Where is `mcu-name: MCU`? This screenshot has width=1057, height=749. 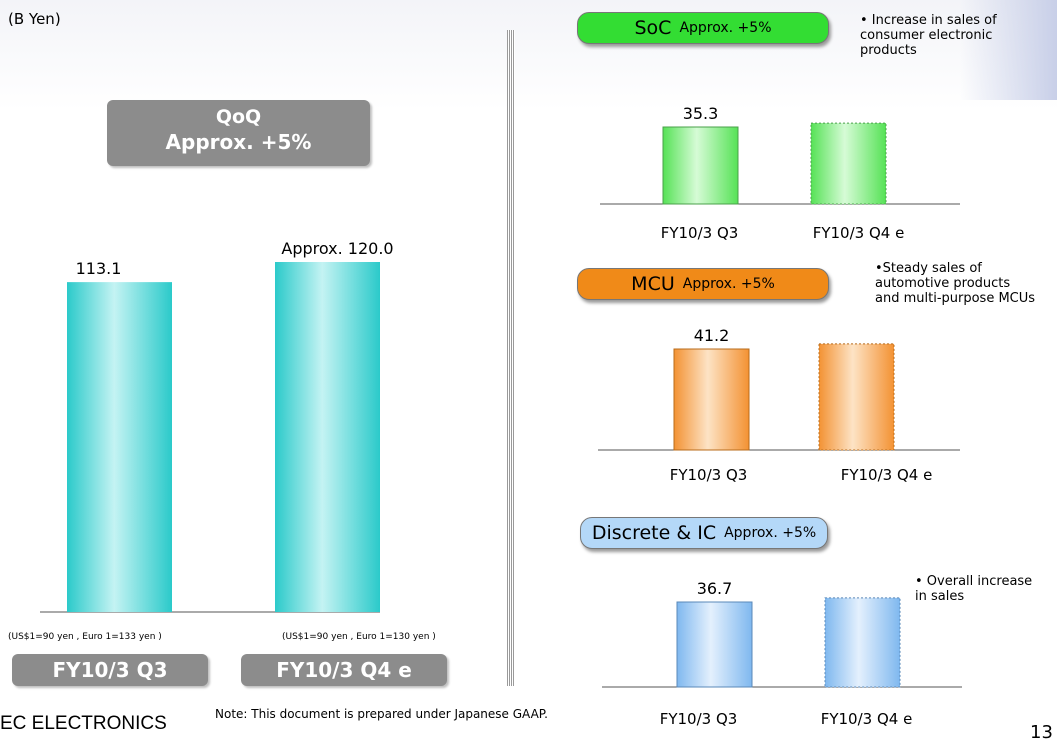
mcu-name: MCU is located at coordinates (653, 284).